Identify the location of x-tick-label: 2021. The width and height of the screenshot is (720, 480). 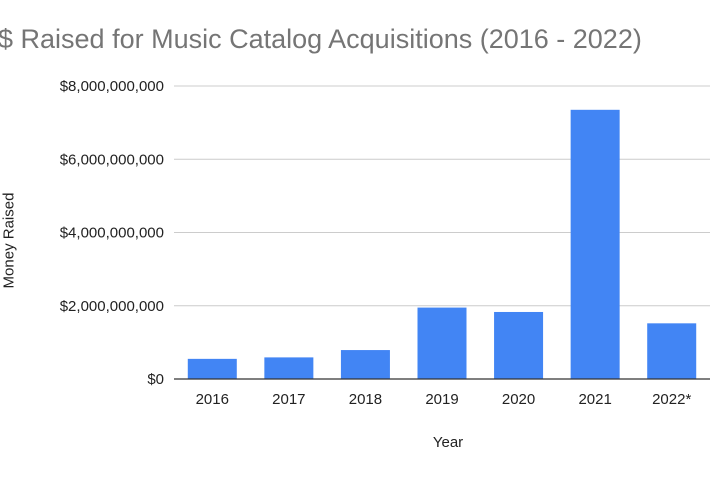
(594, 399).